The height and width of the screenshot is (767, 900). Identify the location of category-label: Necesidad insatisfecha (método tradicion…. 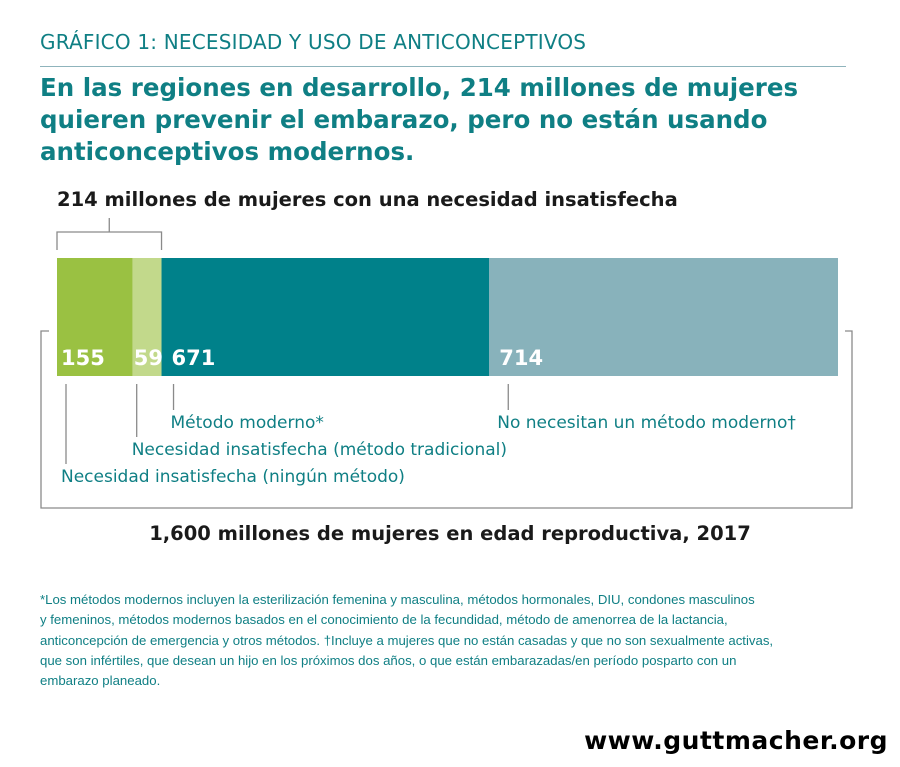
(319, 450).